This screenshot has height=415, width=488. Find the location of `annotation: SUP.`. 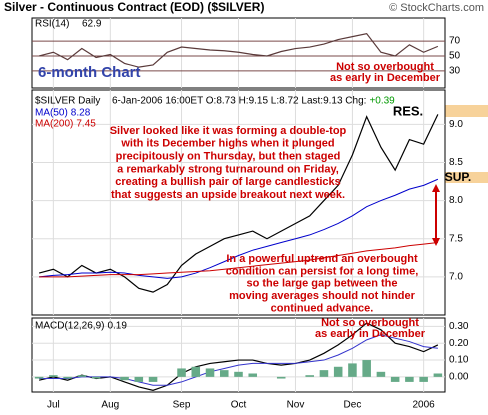

annotation: SUP. is located at coordinates (458, 177).